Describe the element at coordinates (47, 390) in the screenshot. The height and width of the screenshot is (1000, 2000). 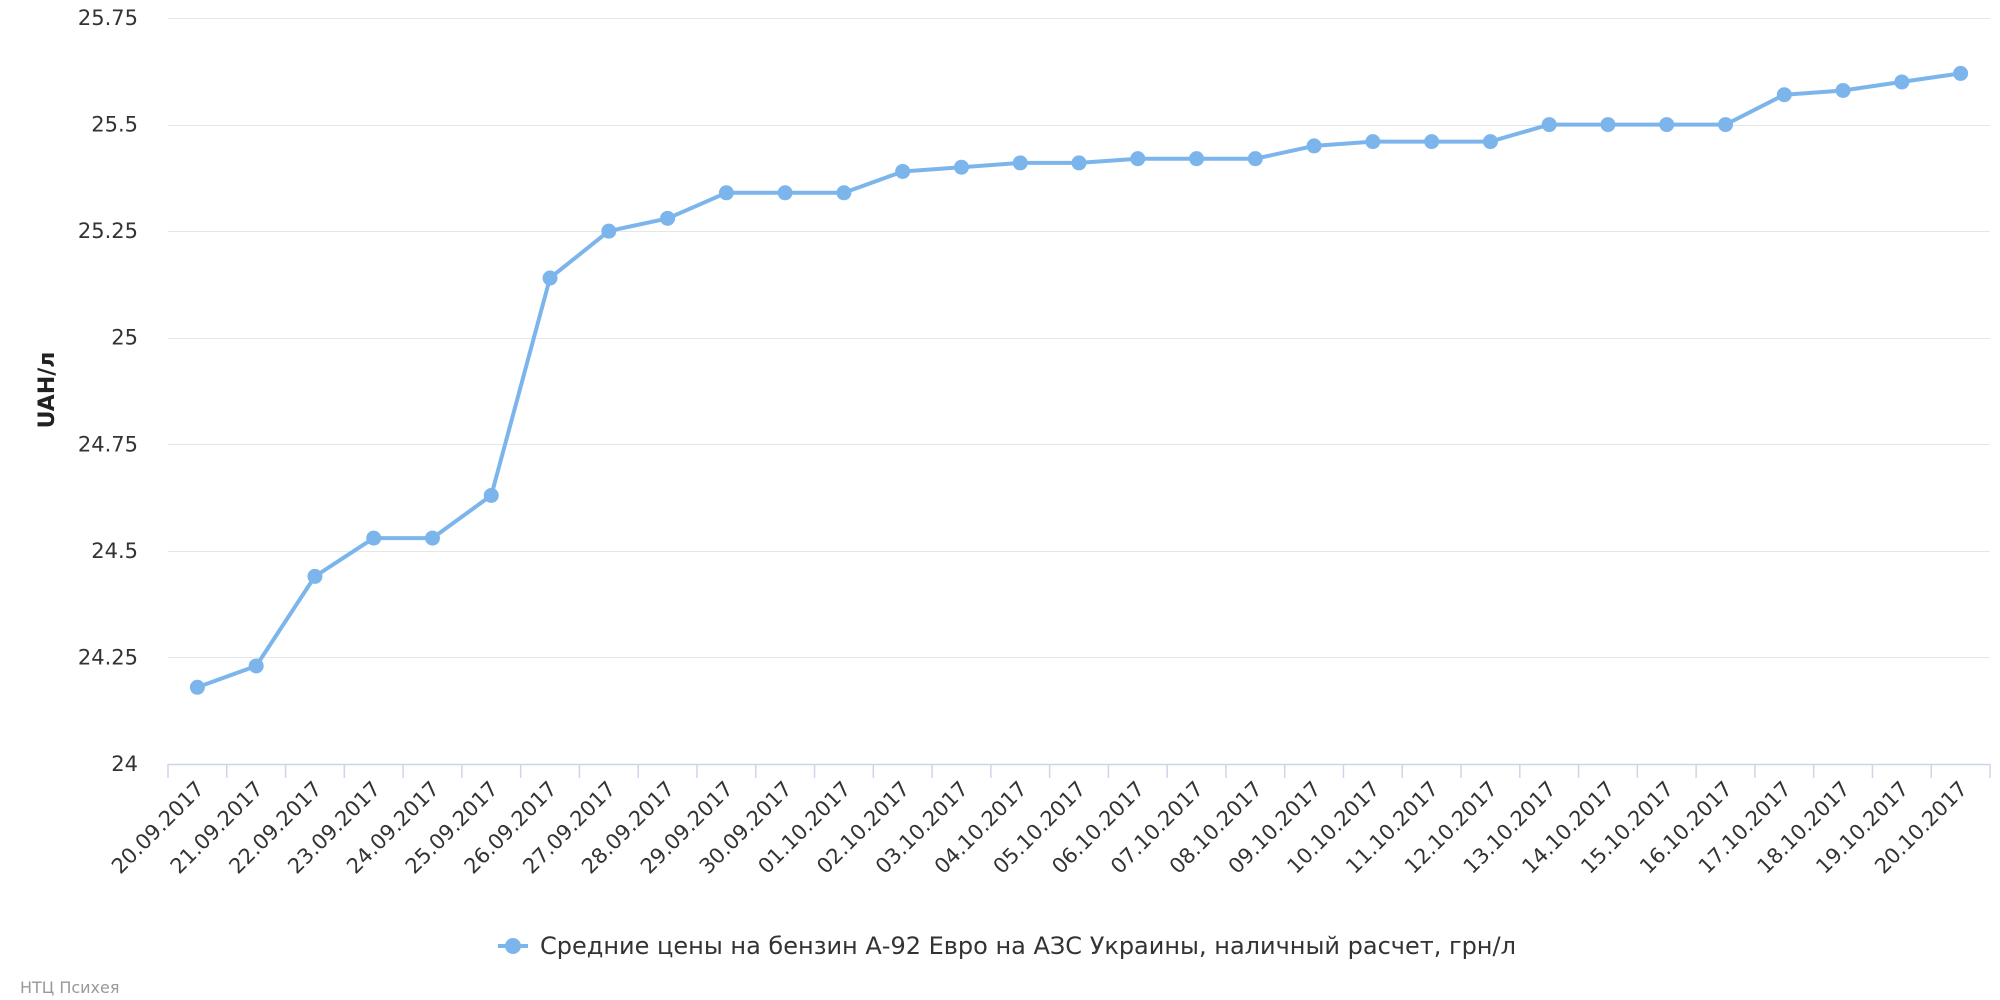
I see `y-axis-title: UAH/л` at that location.